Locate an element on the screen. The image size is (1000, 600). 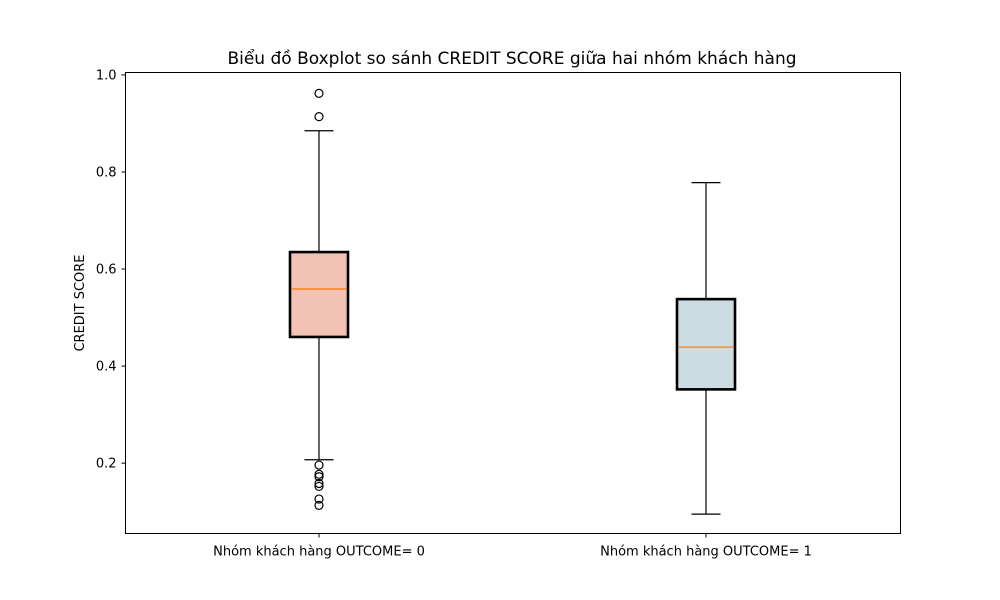
y-axis-label: CREDIT SCORE is located at coordinates (80, 302).